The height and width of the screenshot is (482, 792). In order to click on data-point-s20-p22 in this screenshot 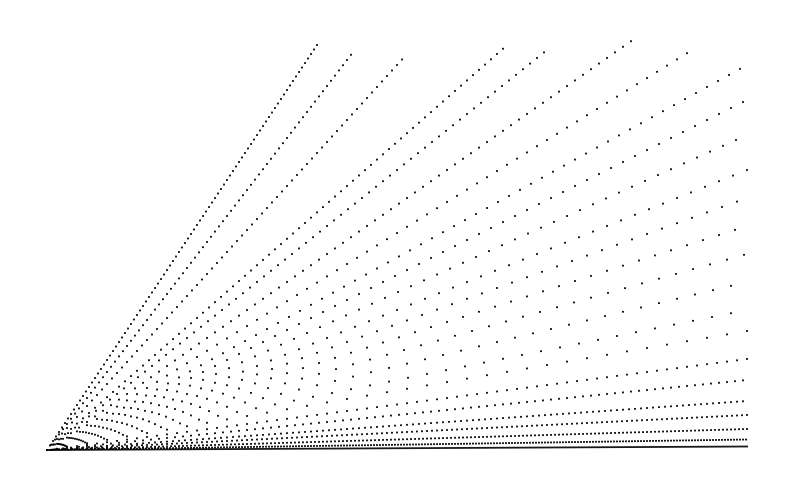, I will do `click(157, 444)`.